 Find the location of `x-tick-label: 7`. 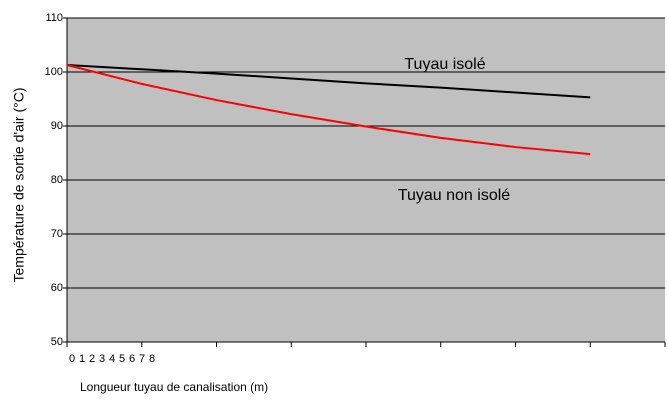

x-tick-label: 7 is located at coordinates (142, 359).